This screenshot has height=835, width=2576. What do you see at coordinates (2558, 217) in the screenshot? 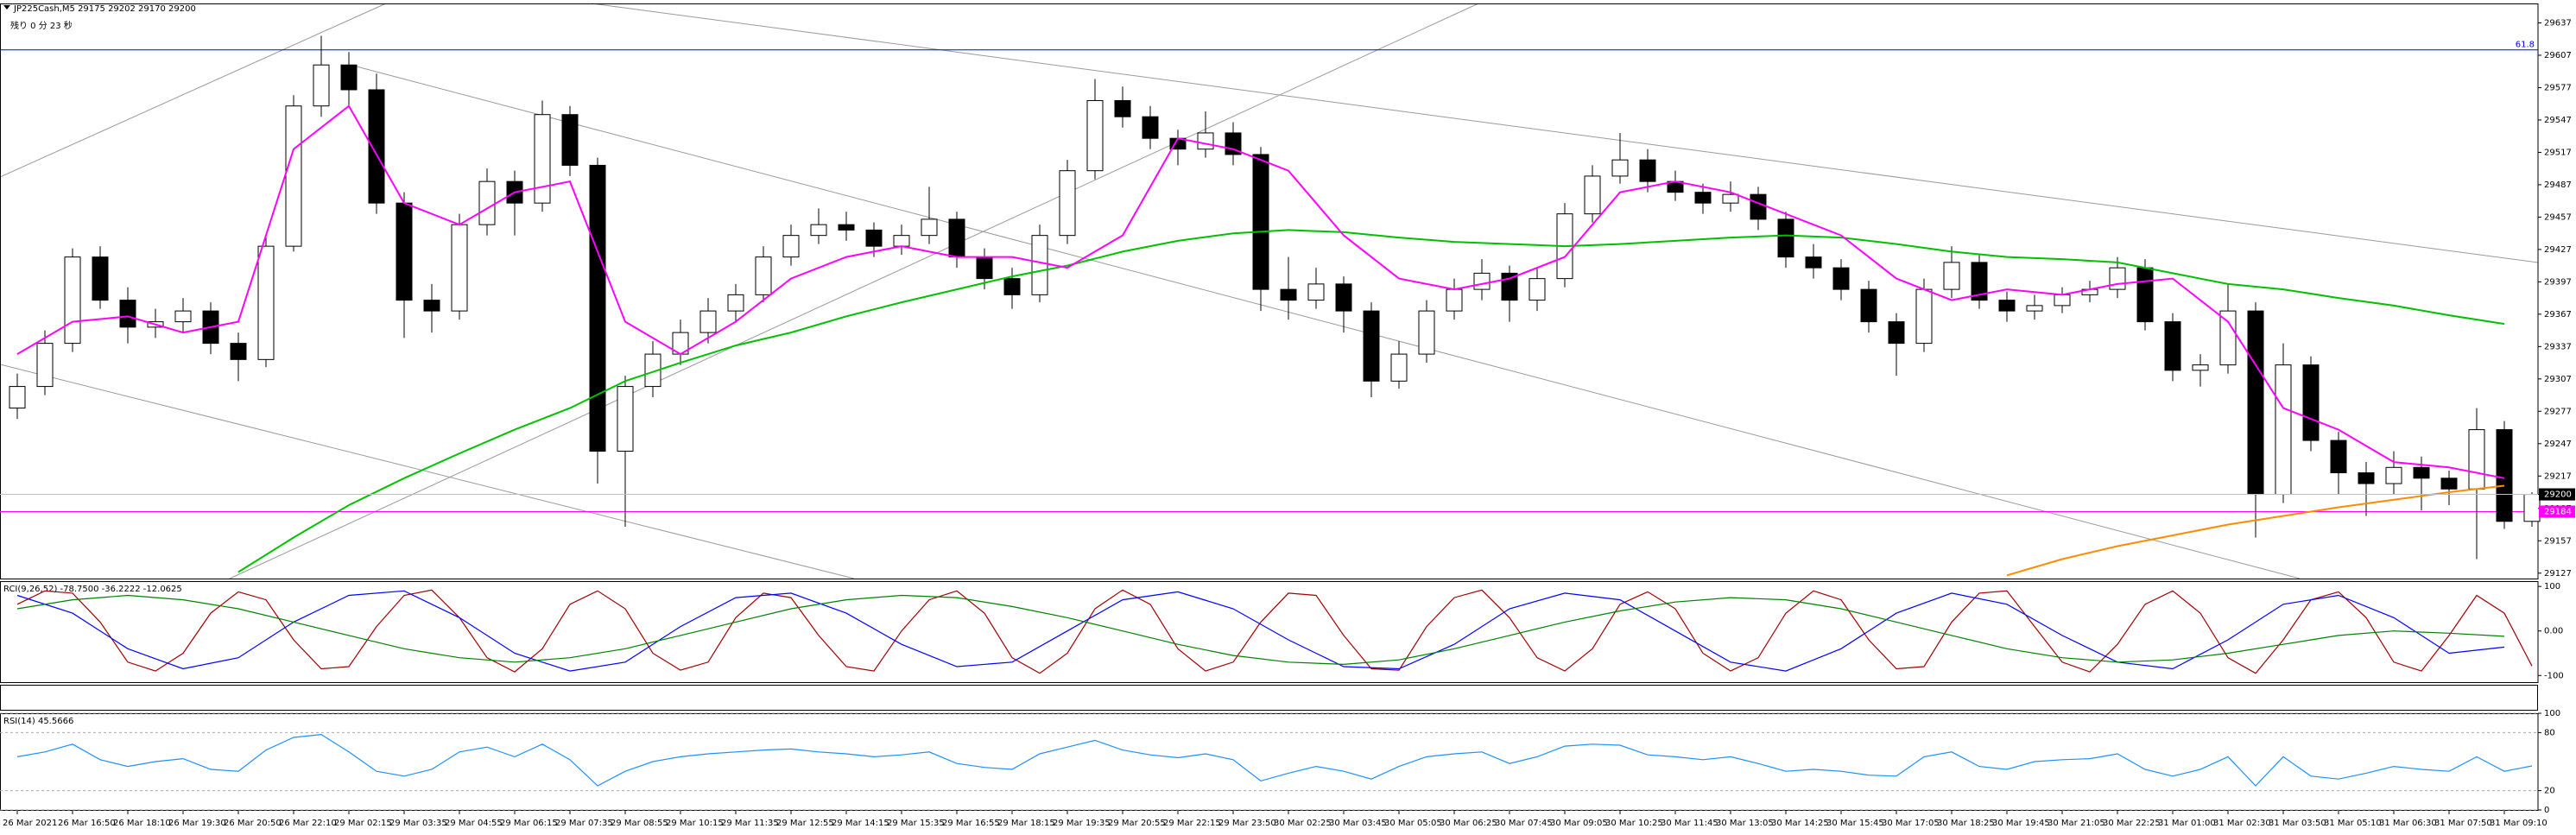
I see `y-tick-label: 29457` at bounding box center [2558, 217].